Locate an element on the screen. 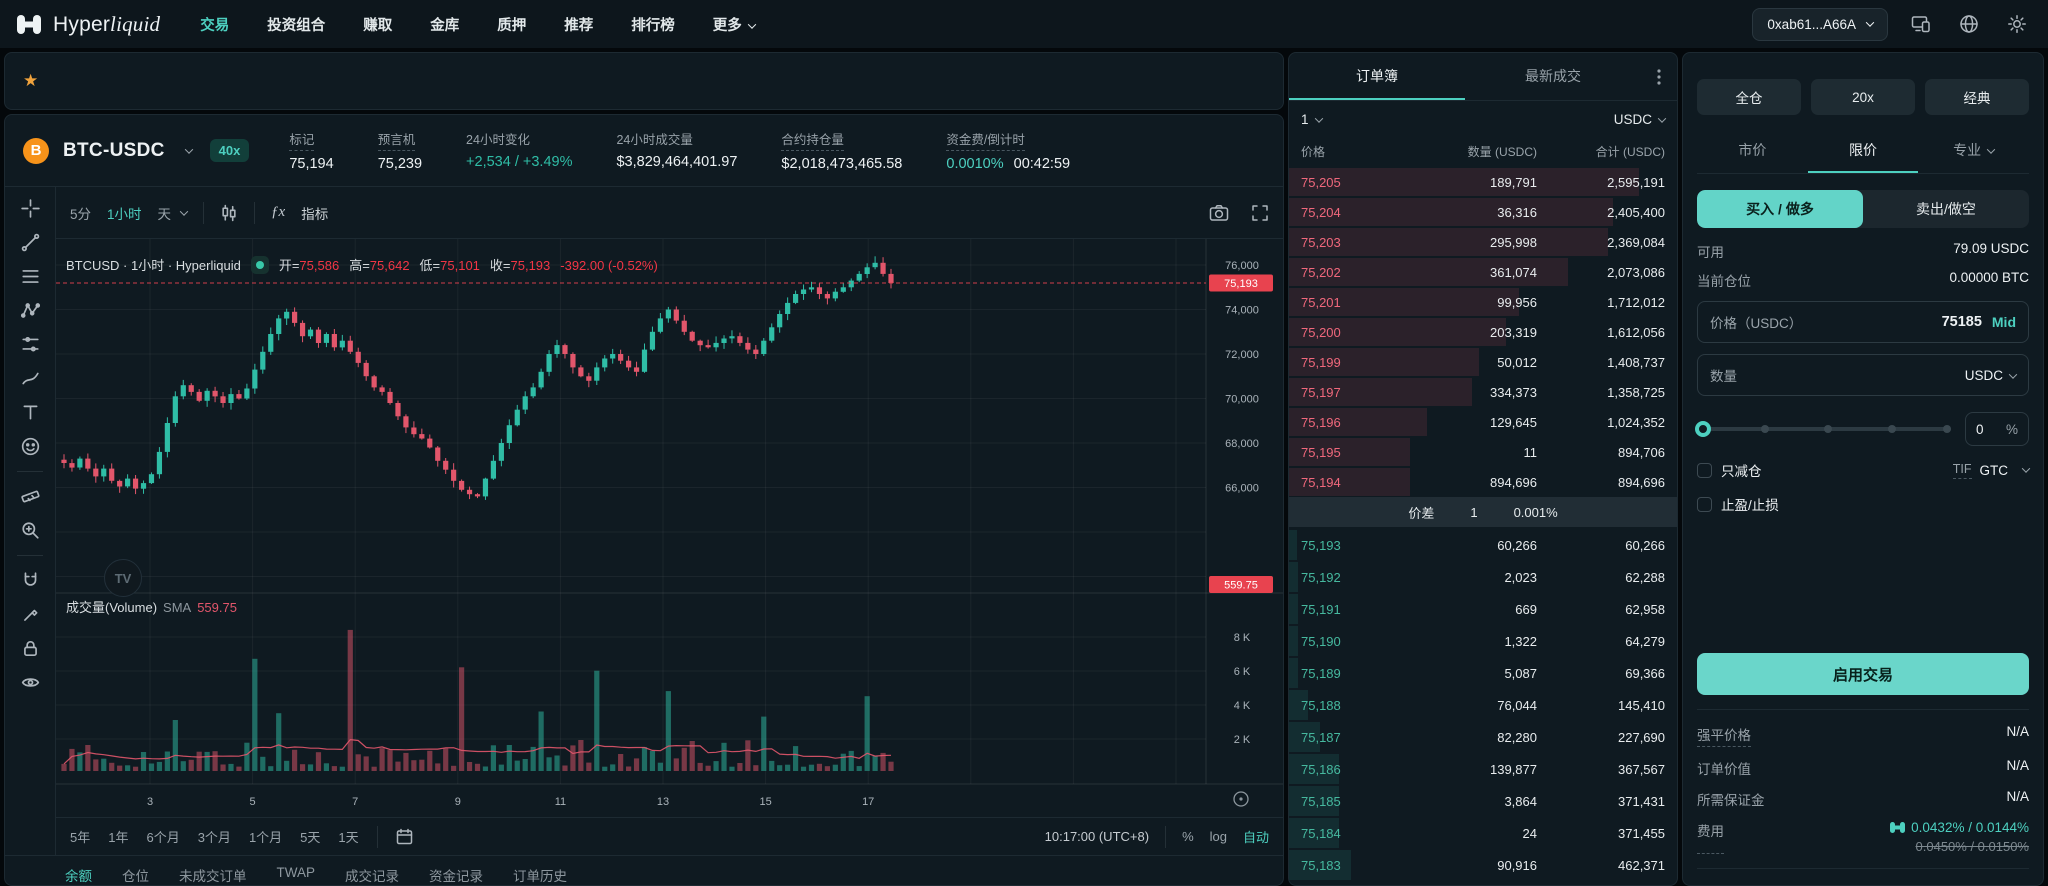  nav-item-1: 交易 is located at coordinates (215, 25).